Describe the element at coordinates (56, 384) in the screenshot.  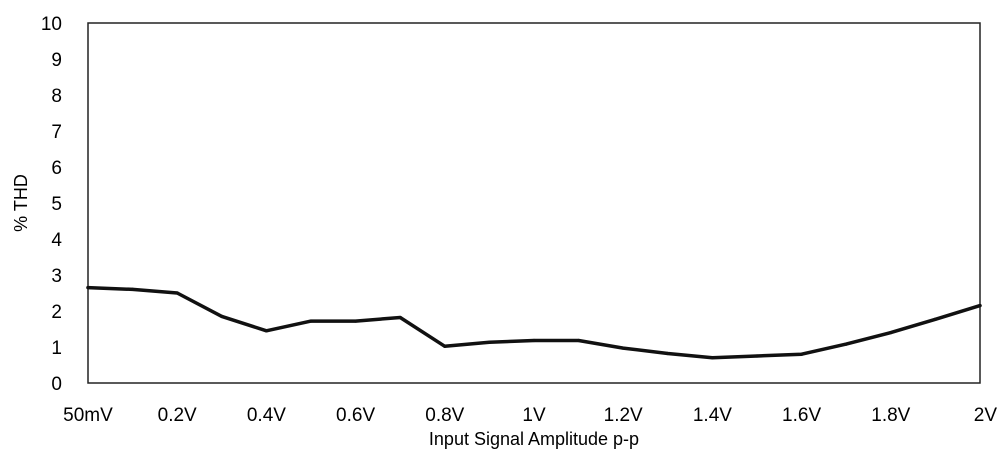
I see `y-tick-label: 0` at that location.